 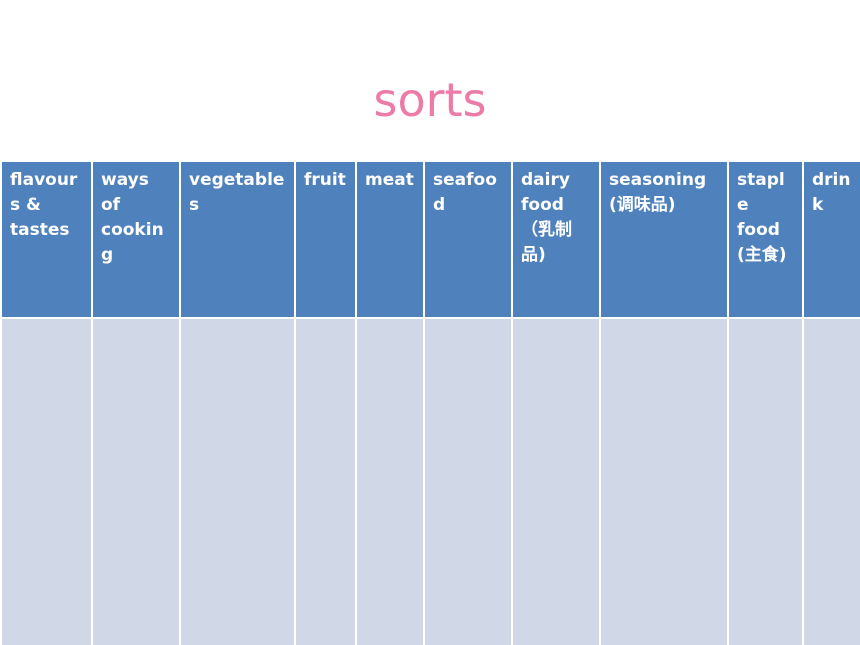 I want to click on column-header-fruit: fruit, so click(x=325, y=239).